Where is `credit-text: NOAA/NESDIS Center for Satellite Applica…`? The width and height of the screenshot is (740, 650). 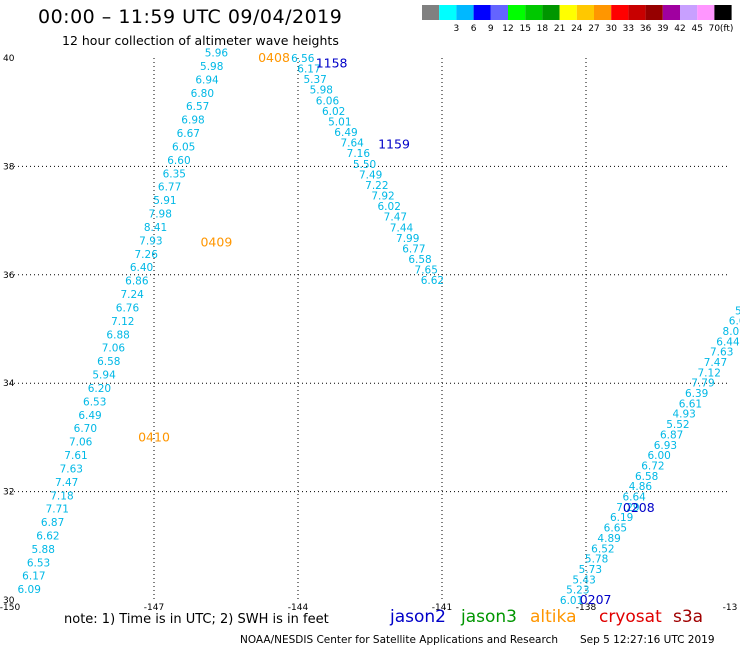
credit-text: NOAA/NESDIS Center for Satellite Applica… is located at coordinates (399, 640).